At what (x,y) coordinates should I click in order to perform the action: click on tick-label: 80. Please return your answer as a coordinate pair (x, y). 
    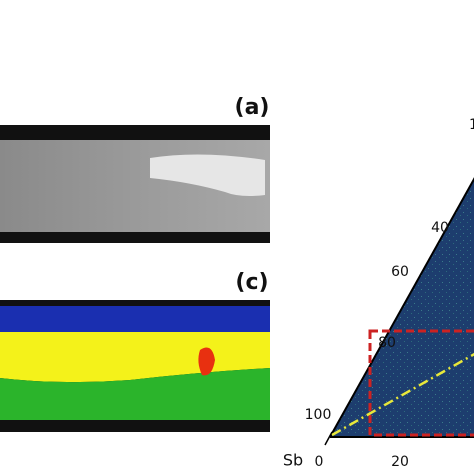
    Looking at the image, I should click on (387, 343).